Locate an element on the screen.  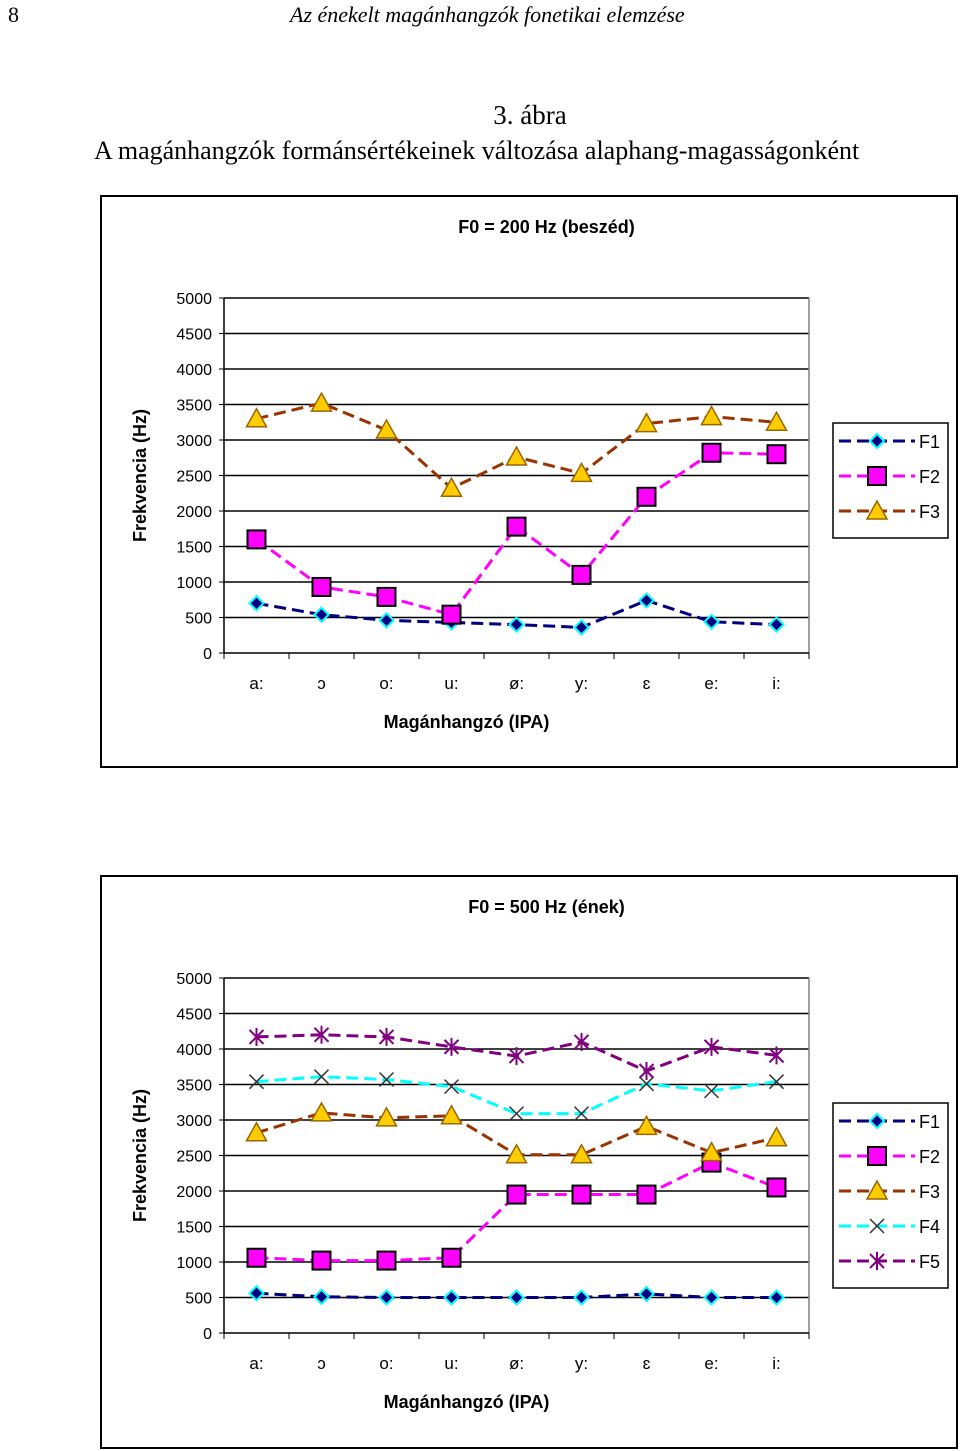
y-tick-label: 3500 is located at coordinates (194, 1086).